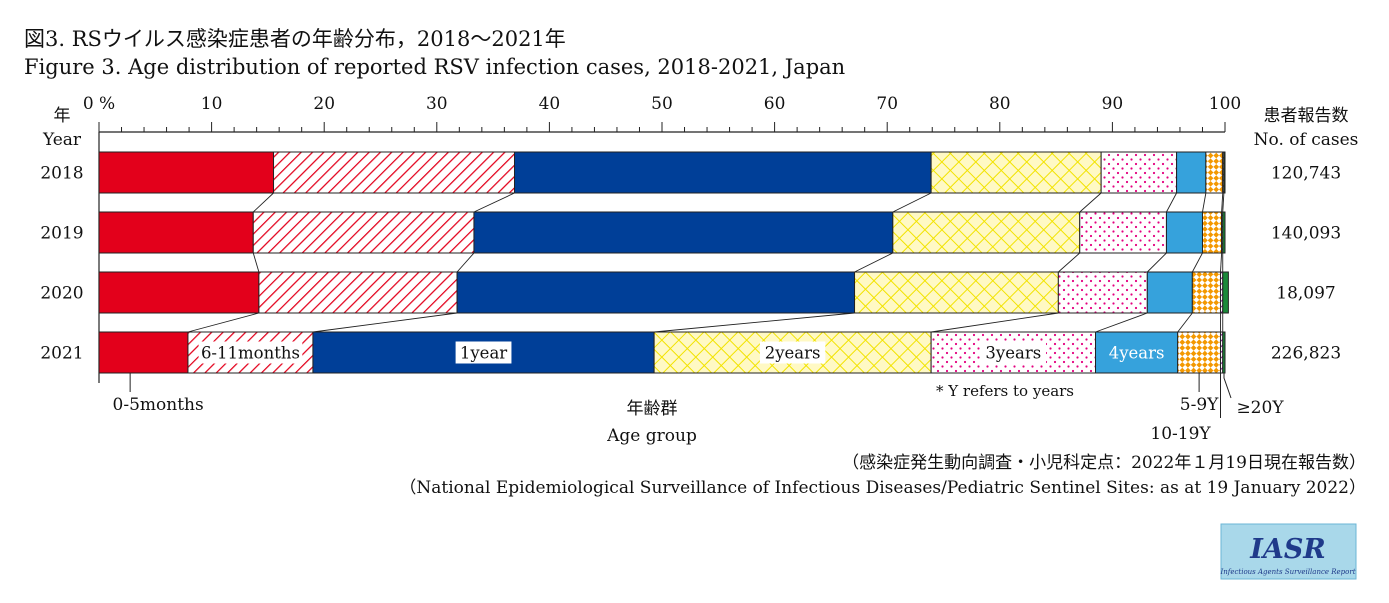  Describe the element at coordinates (99, 104) in the screenshot. I see `x-tick-label: 0 %` at that location.